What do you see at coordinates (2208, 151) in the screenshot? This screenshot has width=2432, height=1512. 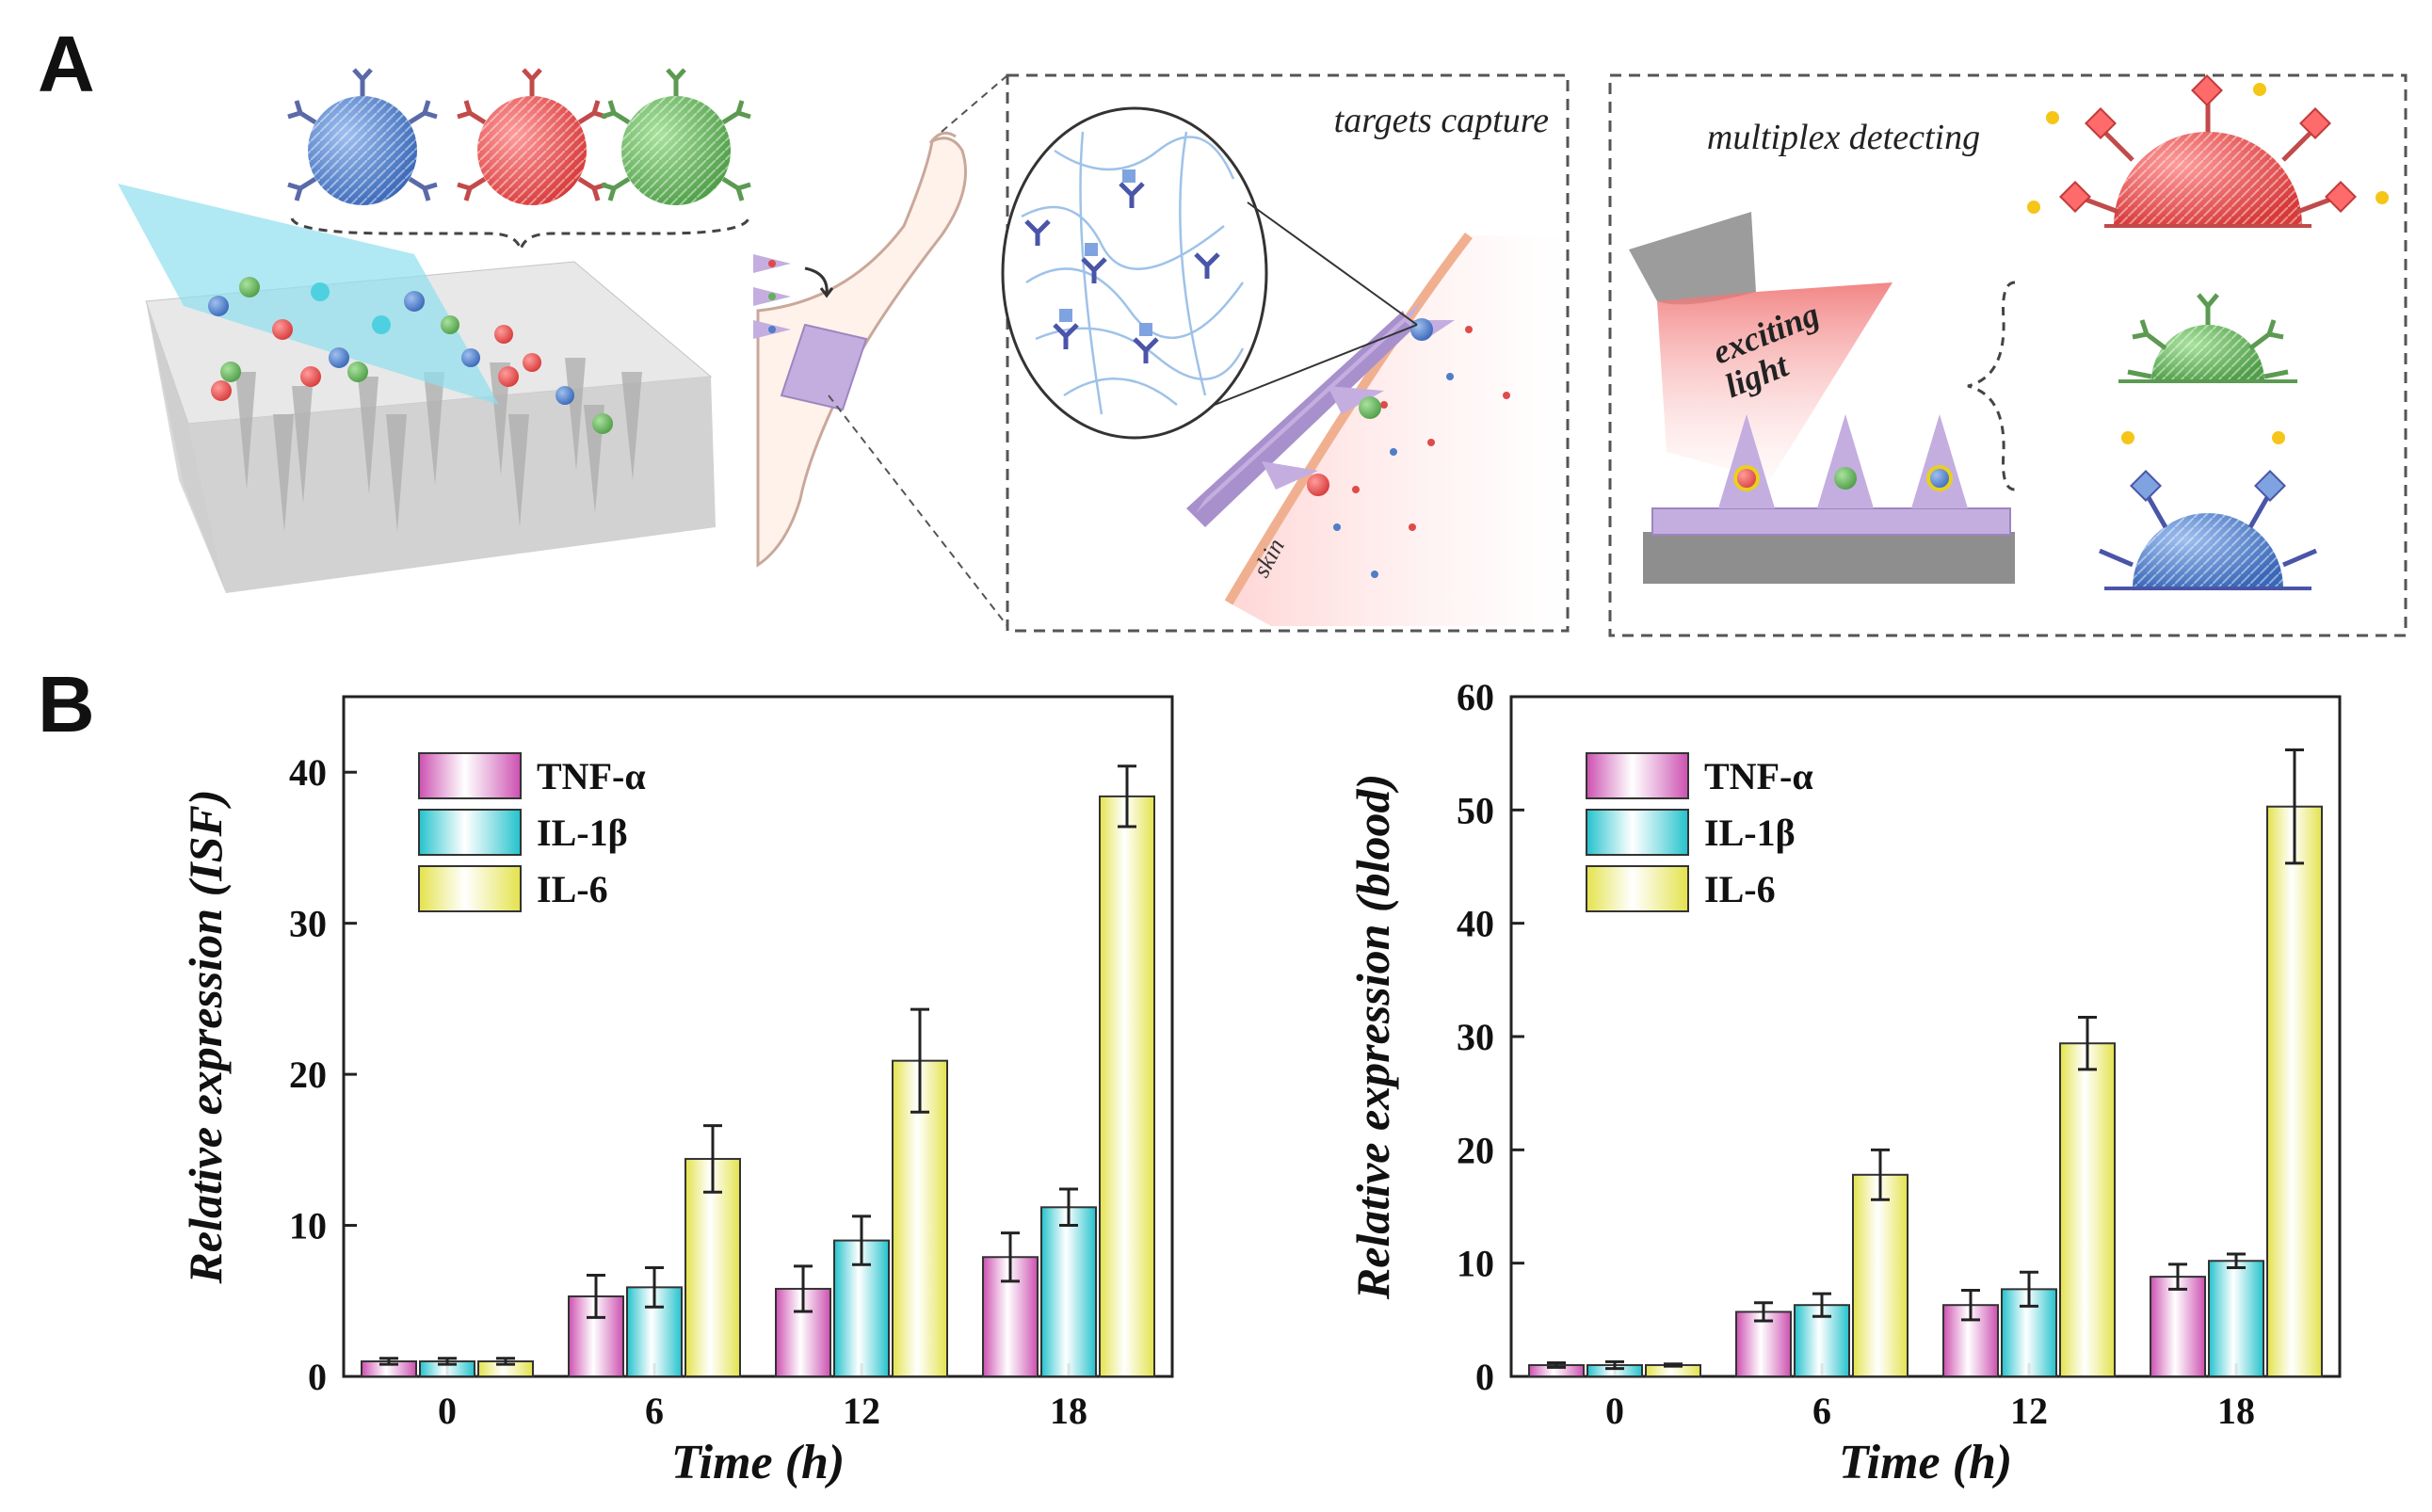 I see `bound-nanoparticle-red-icon` at bounding box center [2208, 151].